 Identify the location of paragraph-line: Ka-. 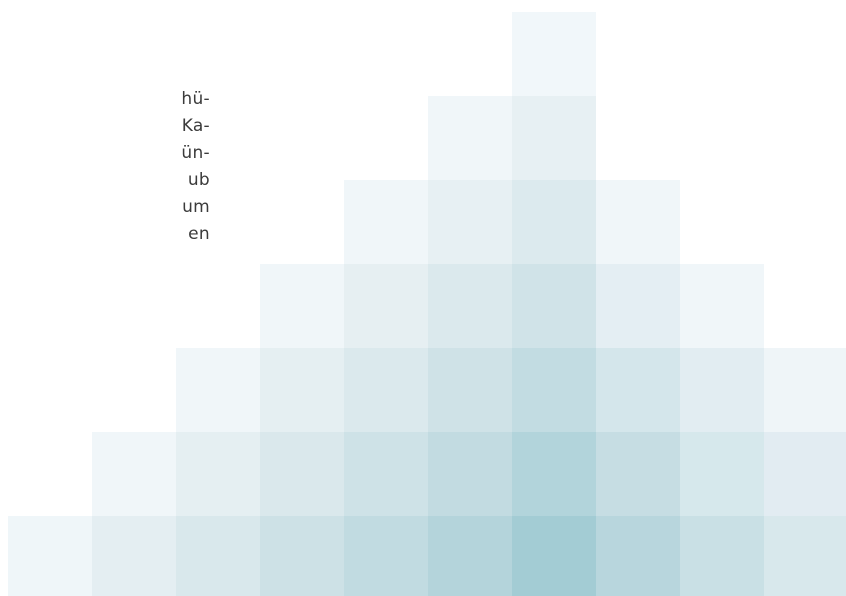
(195, 126).